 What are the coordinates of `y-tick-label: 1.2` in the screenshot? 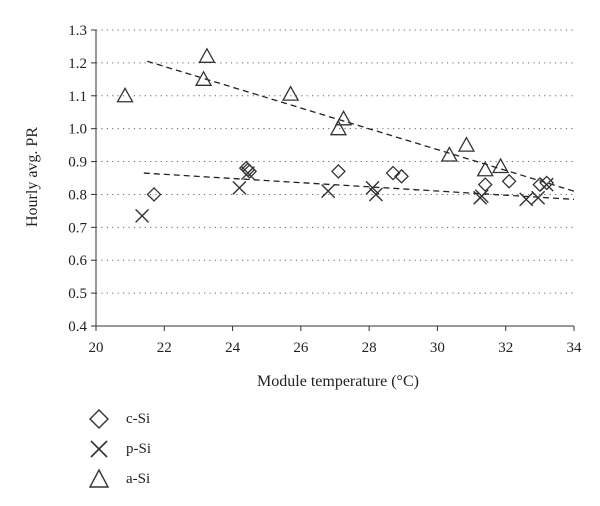 It's located at (77, 64).